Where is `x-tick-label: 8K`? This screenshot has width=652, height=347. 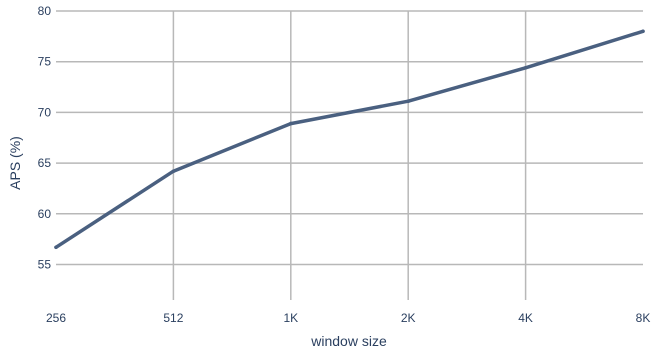 x-tick-label: 8K is located at coordinates (643, 318).